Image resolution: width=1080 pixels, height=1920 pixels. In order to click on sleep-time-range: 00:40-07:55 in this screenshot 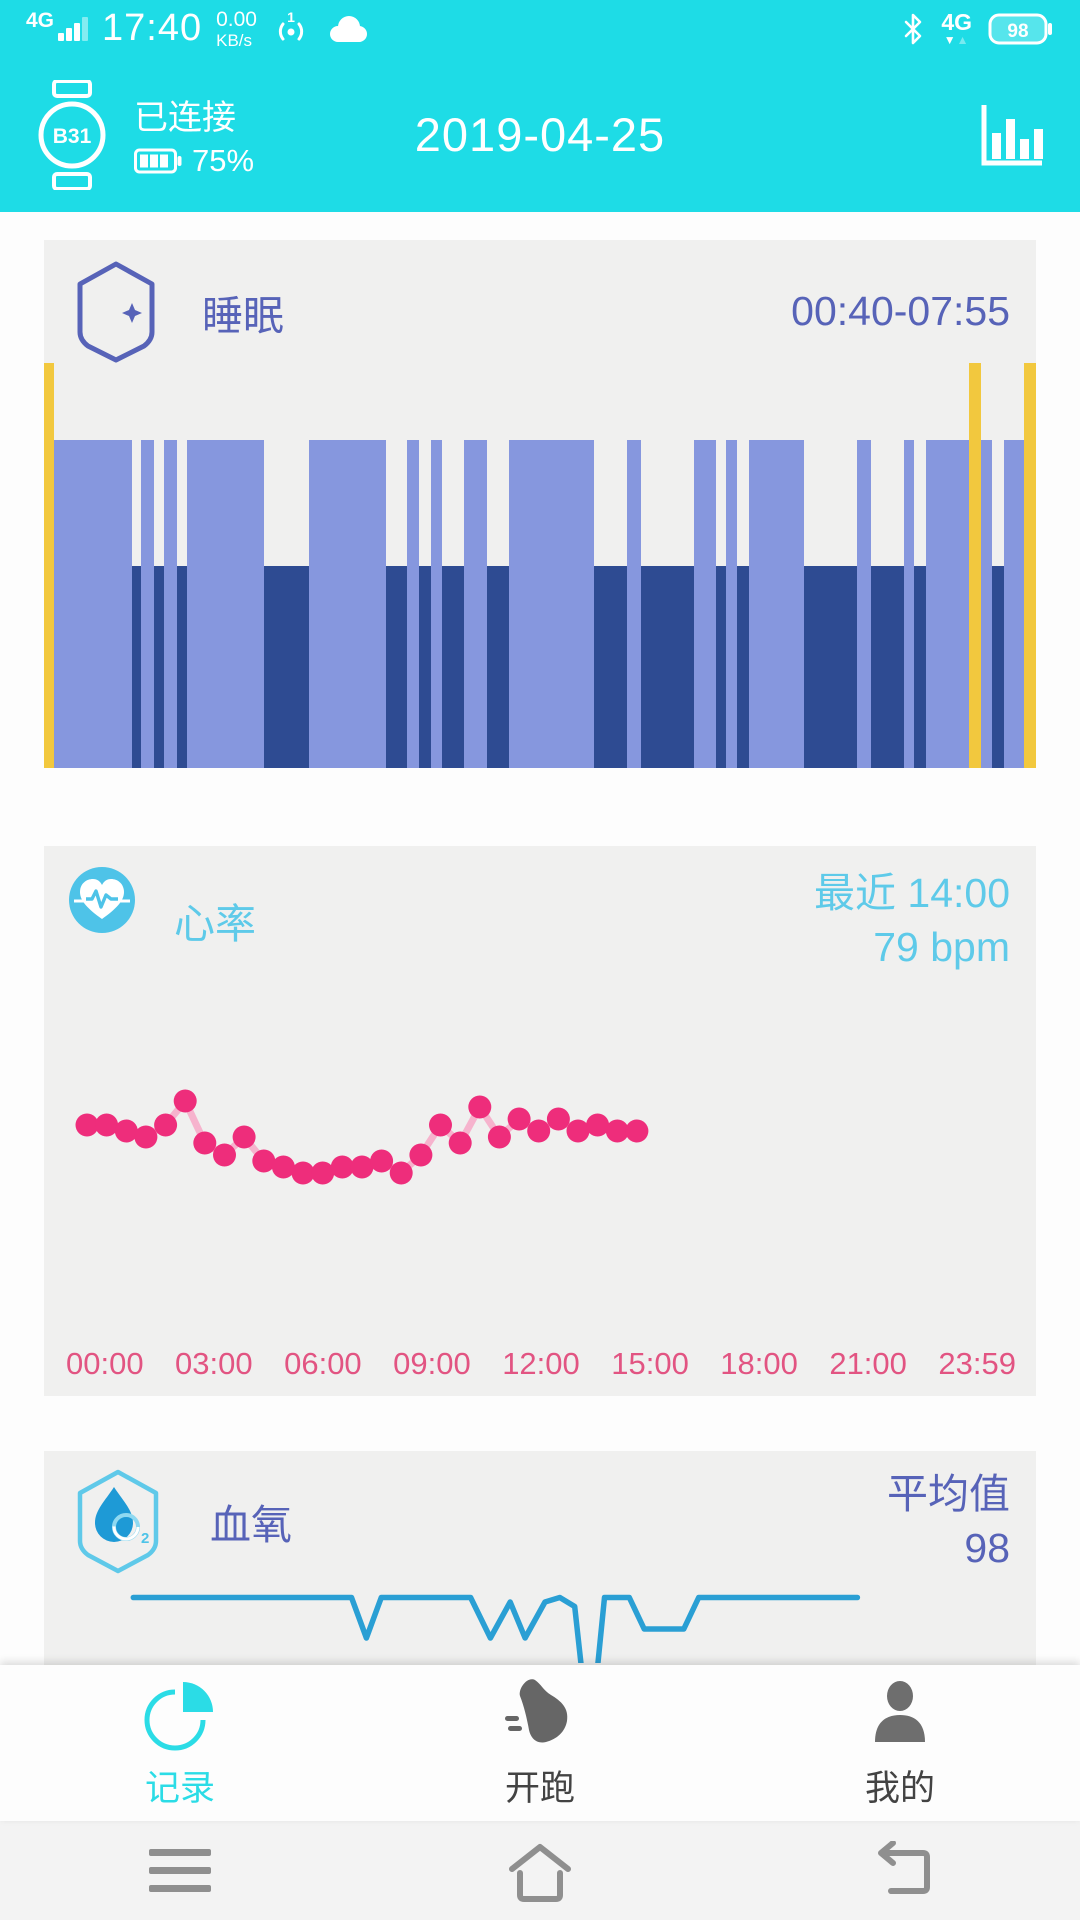, I will do `click(900, 311)`.